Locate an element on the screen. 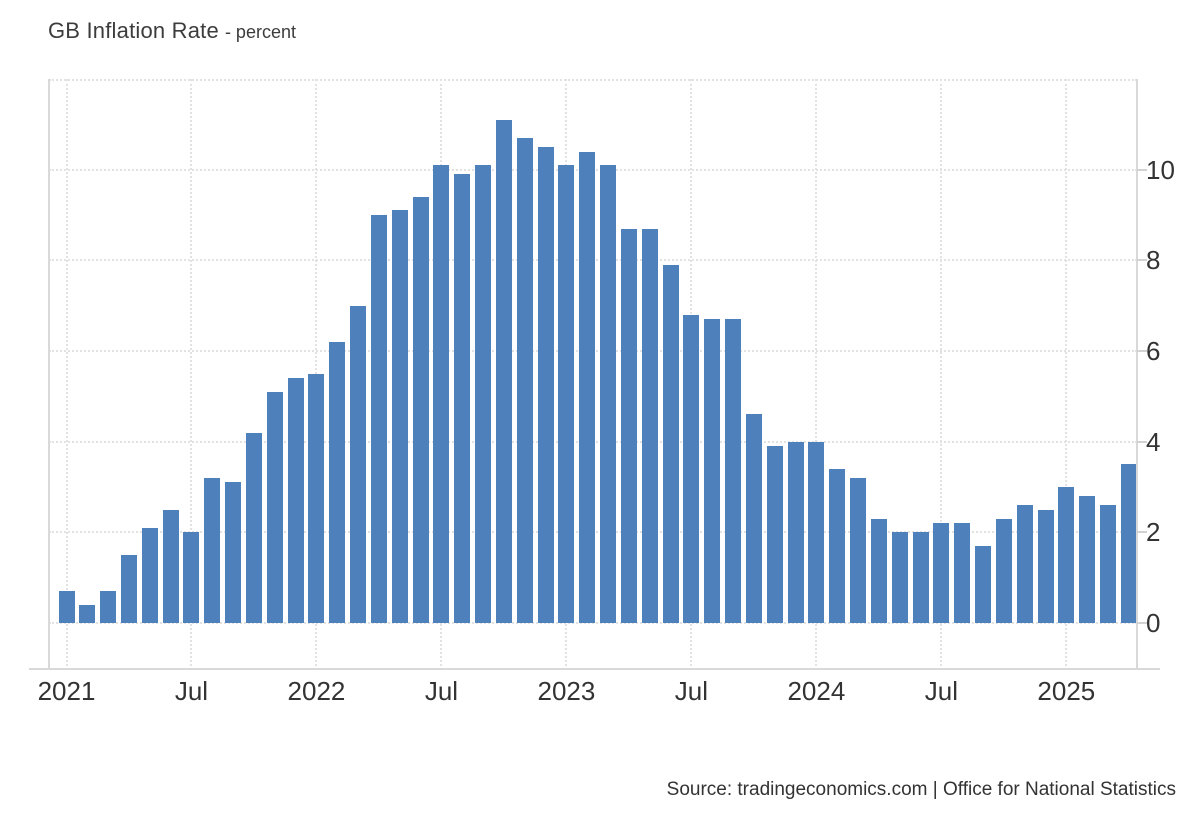 The height and width of the screenshot is (820, 1200). x-axis-label: 2025 is located at coordinates (1066, 691).